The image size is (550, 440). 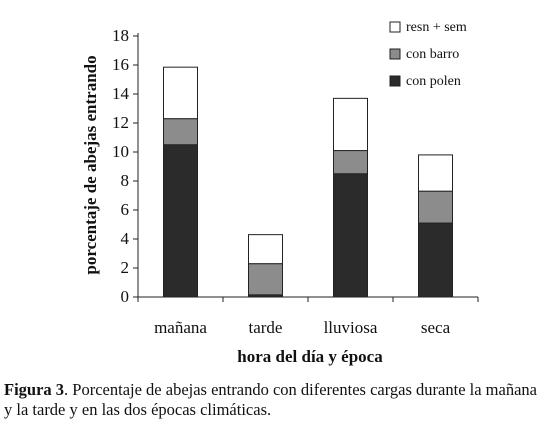 What do you see at coordinates (436, 27) in the screenshot?
I see `legend-label-resn-sem: resn + sem` at bounding box center [436, 27].